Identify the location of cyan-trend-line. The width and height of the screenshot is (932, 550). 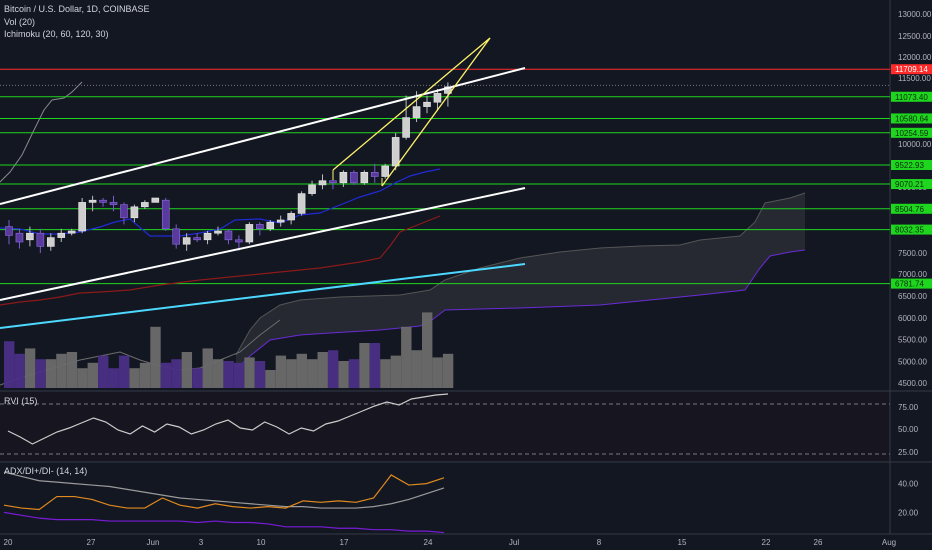
(263, 296).